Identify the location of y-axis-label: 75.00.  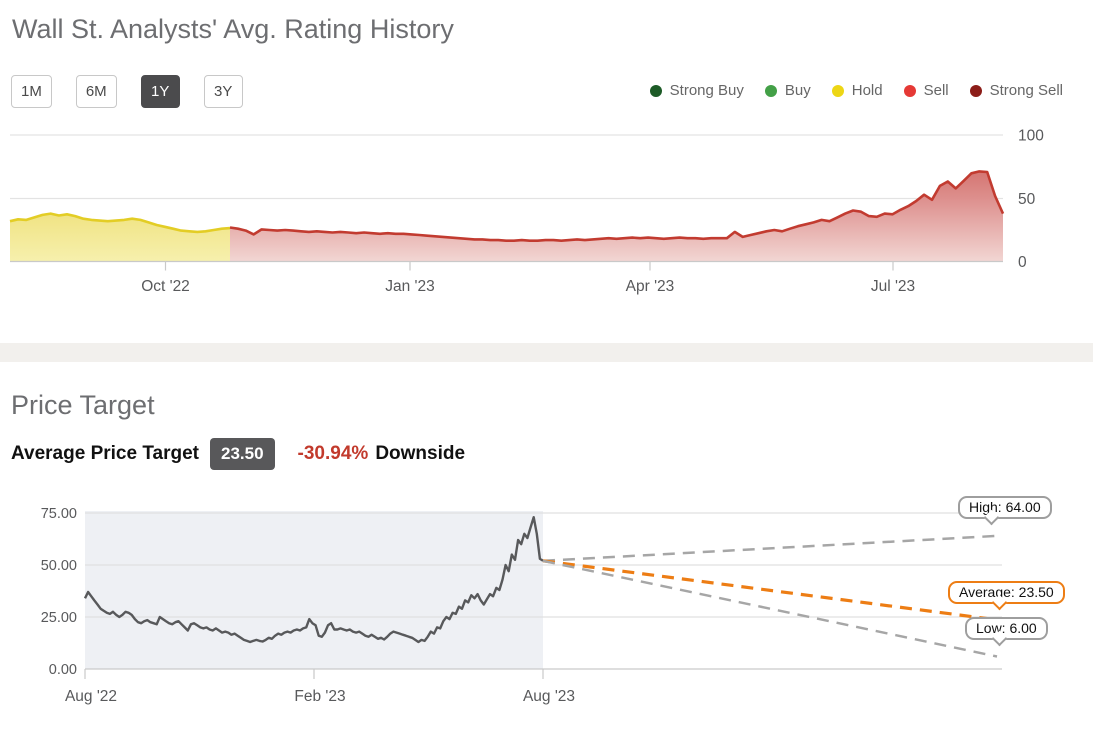
(59, 514).